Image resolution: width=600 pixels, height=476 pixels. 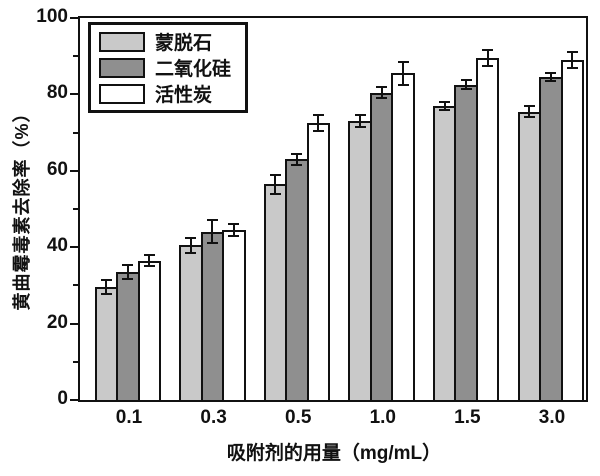 What do you see at coordinates (552, 417) in the screenshot?
I see `x-tick-label: 3.0` at bounding box center [552, 417].